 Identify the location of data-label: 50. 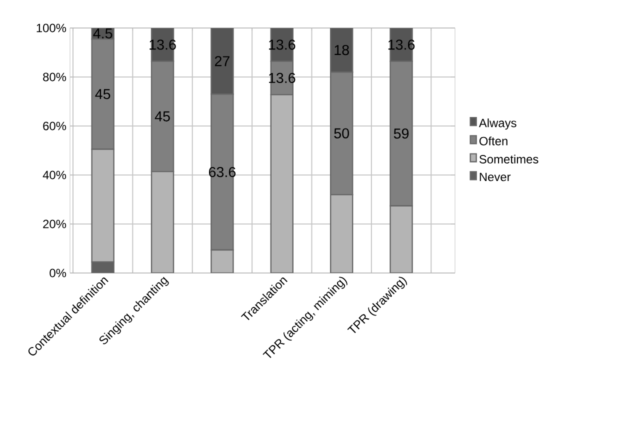
(342, 133).